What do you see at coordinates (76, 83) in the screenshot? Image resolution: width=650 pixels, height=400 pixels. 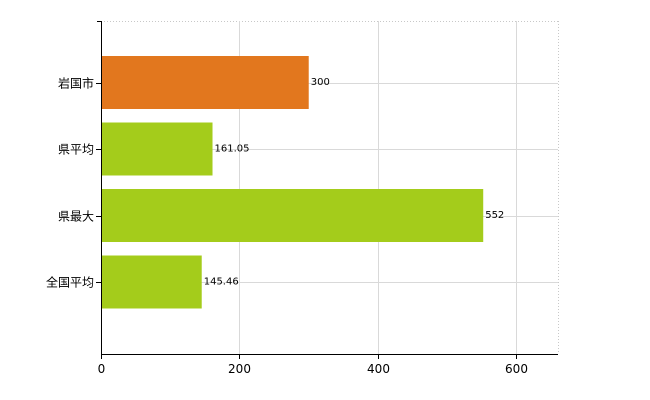 I see `category-label-0: 岩国市` at bounding box center [76, 83].